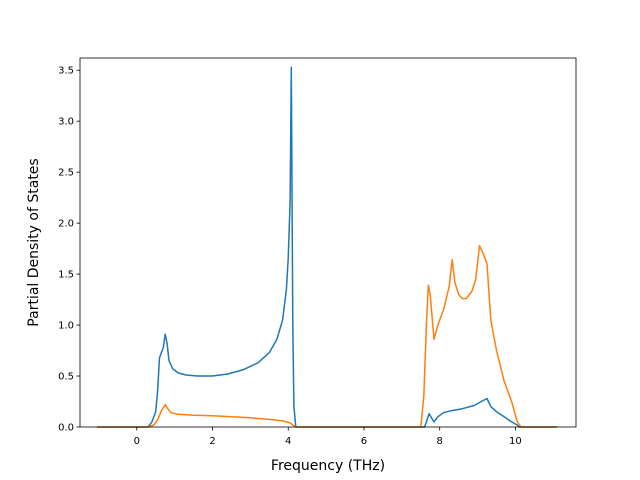 The height and width of the screenshot is (480, 640). I want to click on x-tick-label: 8, so click(440, 441).